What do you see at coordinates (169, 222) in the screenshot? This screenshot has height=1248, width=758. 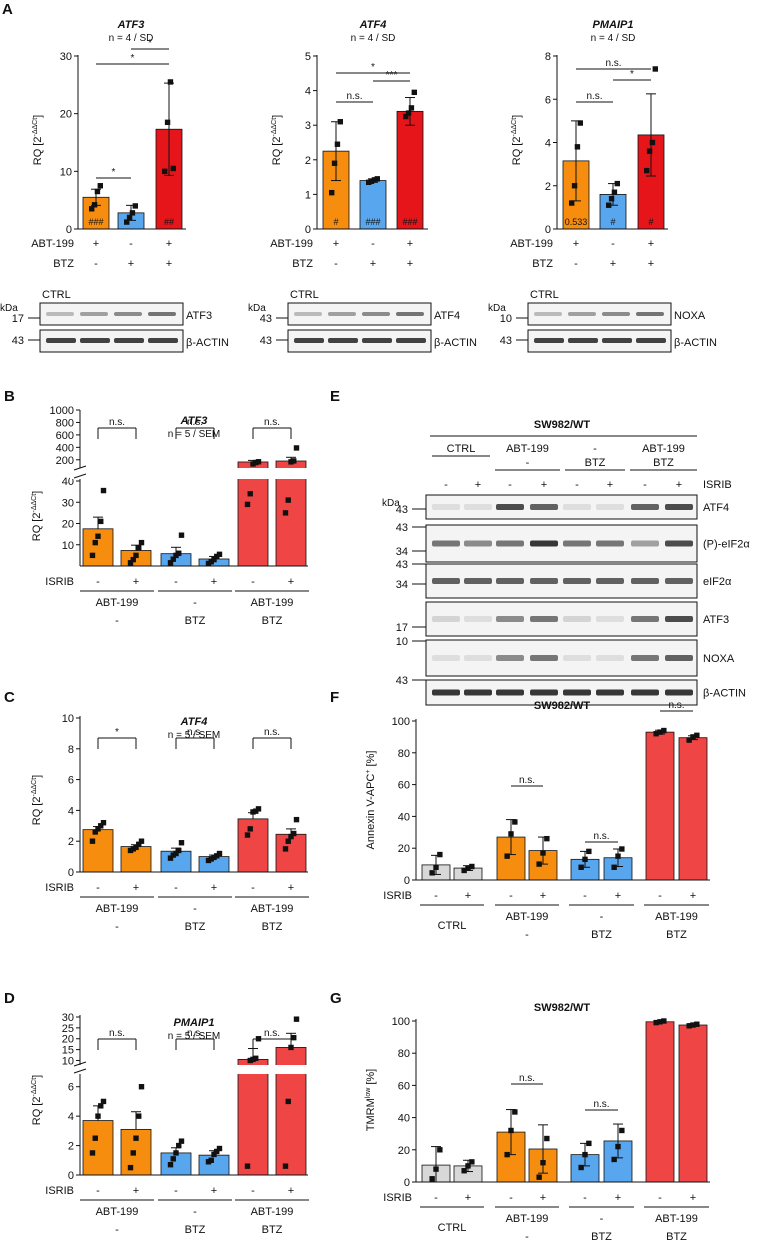 I see `bar-annotation: ##` at bounding box center [169, 222].